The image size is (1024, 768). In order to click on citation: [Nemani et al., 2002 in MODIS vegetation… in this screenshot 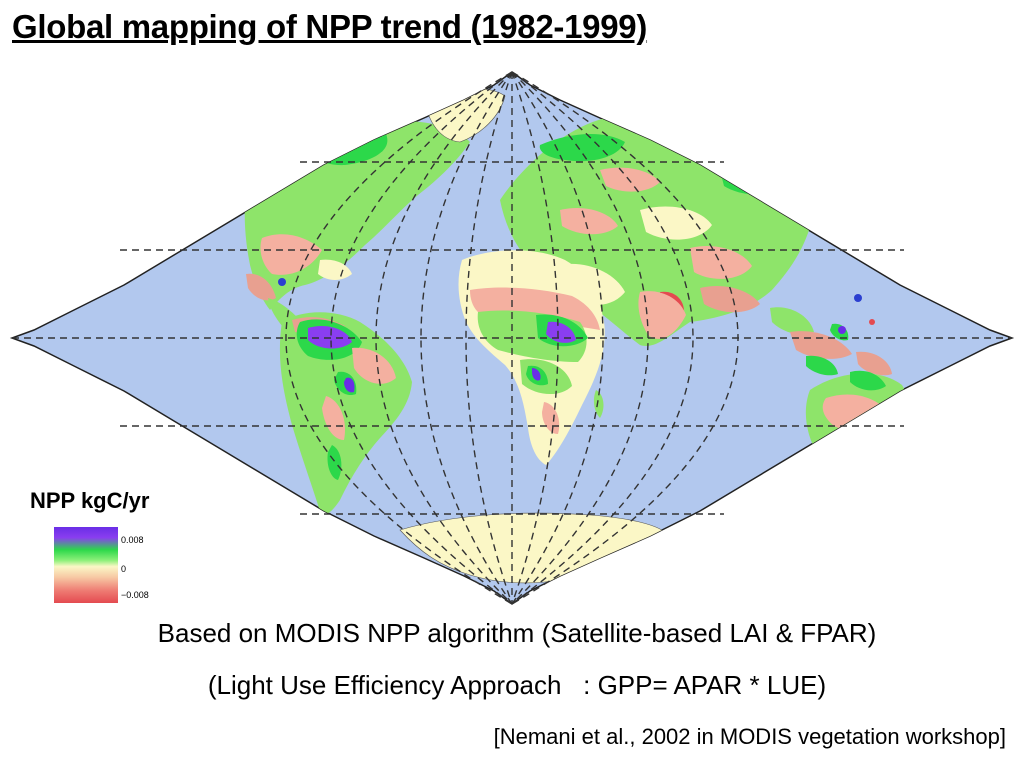, I will do `click(749, 736)`.